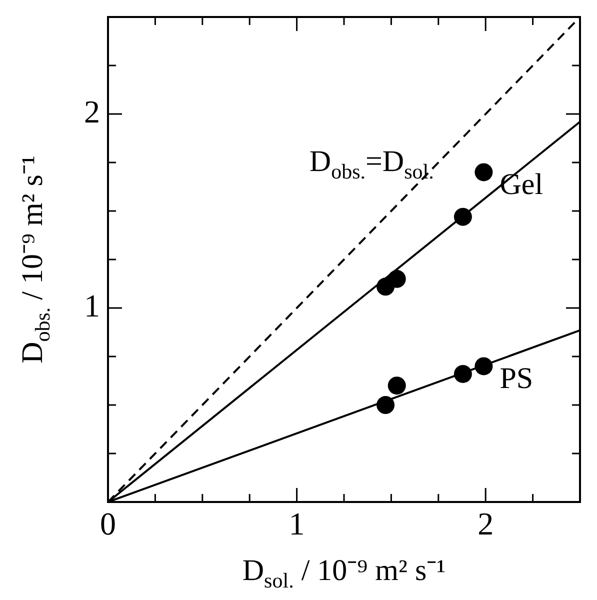 Image resolution: width=597 pixels, height=600 pixels. Describe the element at coordinates (35, 260) in the screenshot. I see `y-axis-title: Dobs. / 10⁻⁹ m² s⁻¹` at that location.